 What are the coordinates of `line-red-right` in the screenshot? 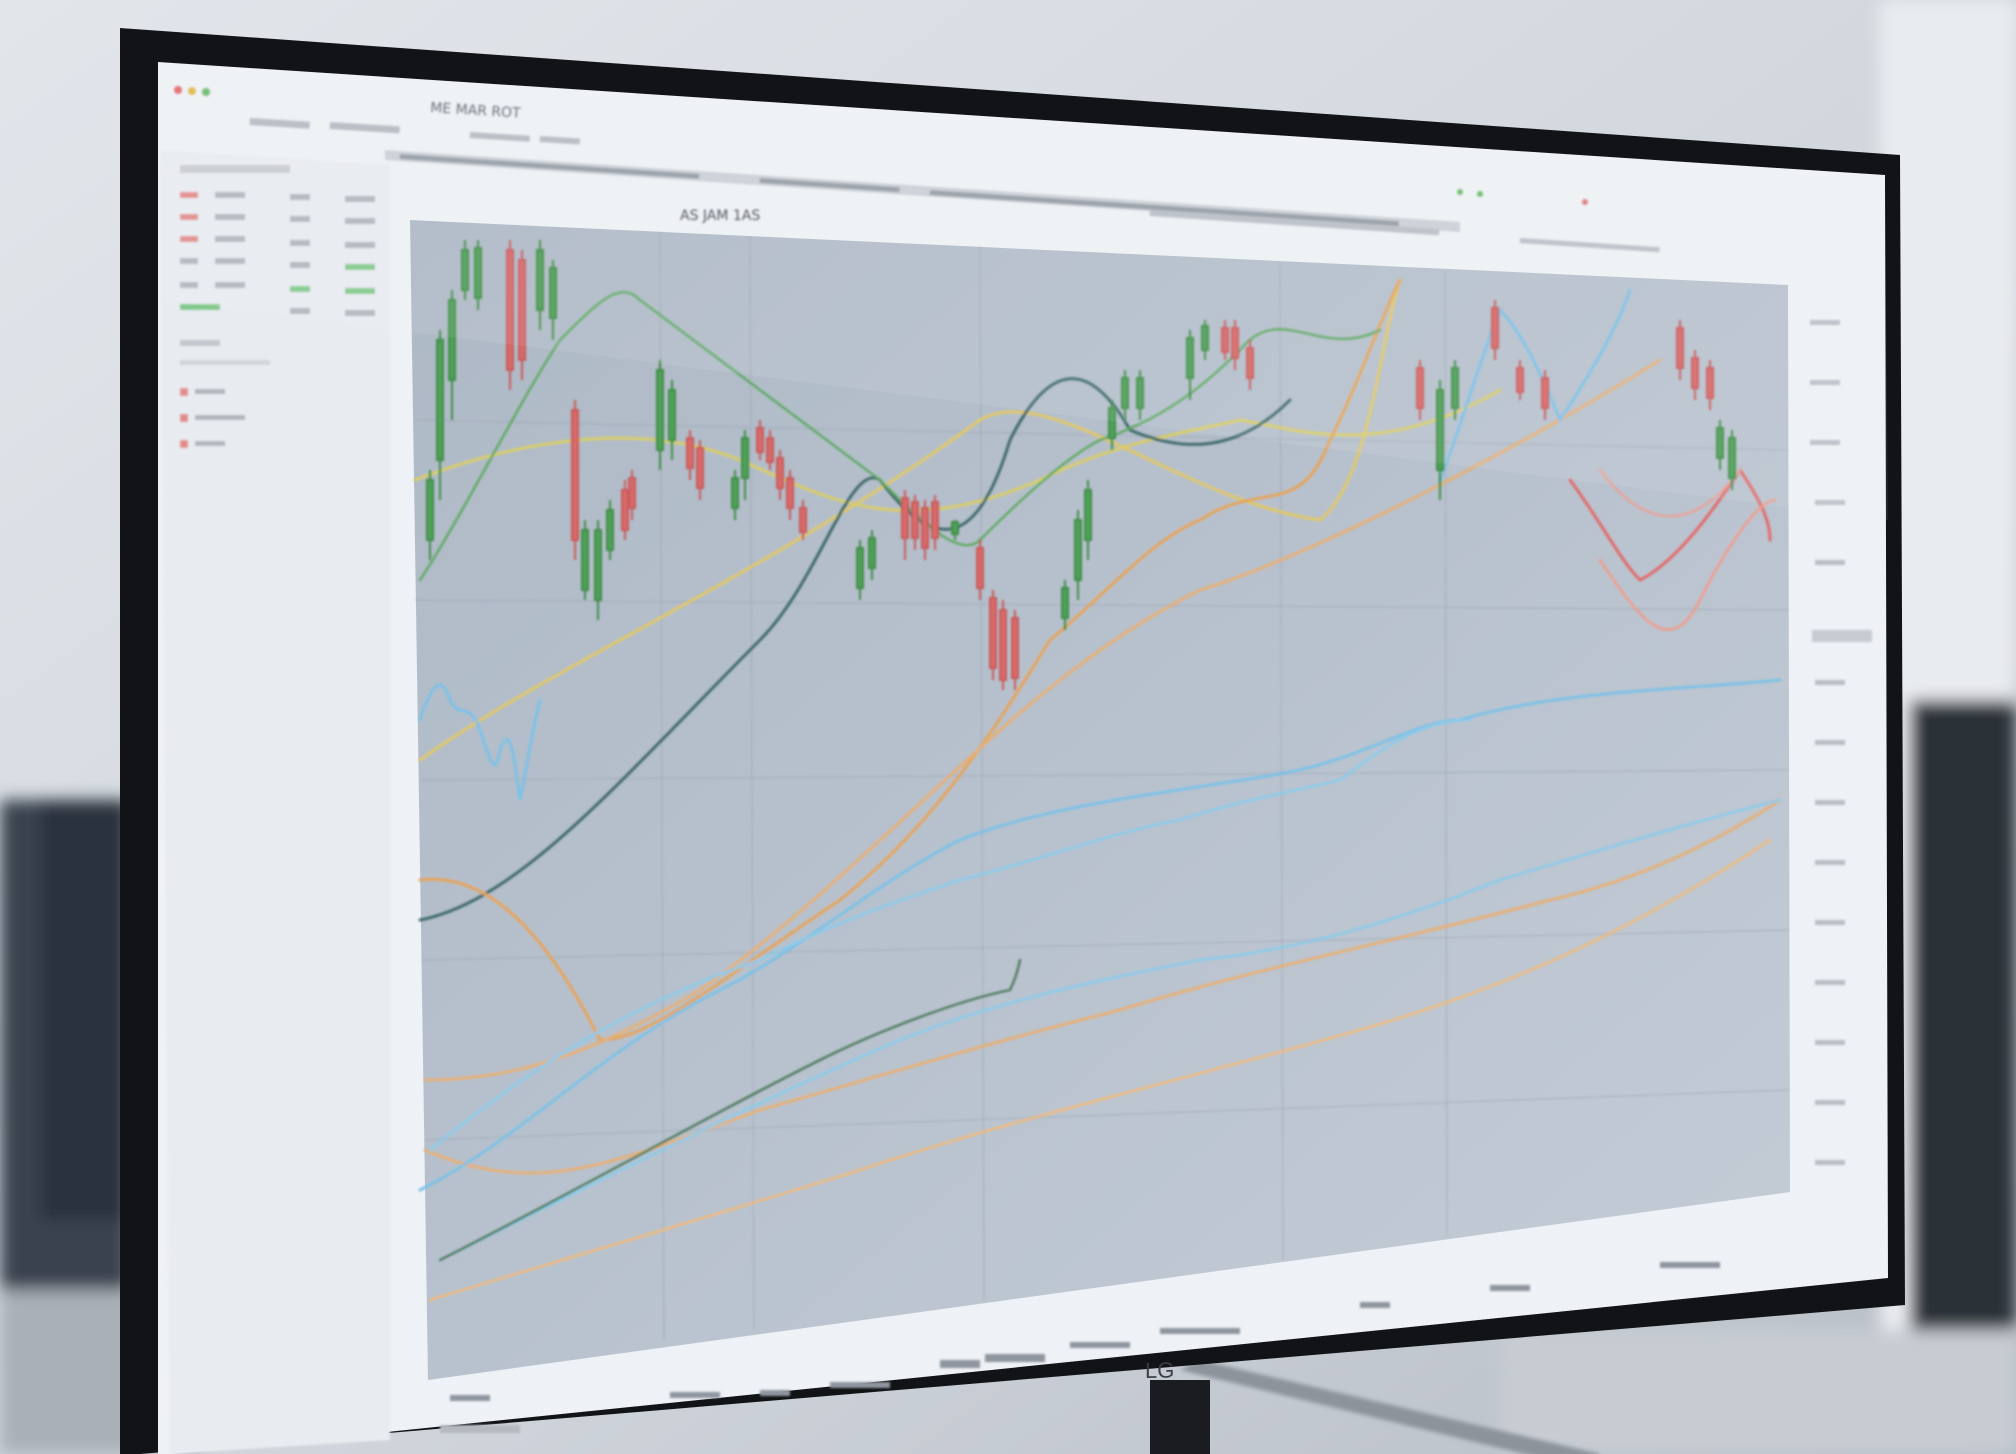 It's located at (1670, 524).